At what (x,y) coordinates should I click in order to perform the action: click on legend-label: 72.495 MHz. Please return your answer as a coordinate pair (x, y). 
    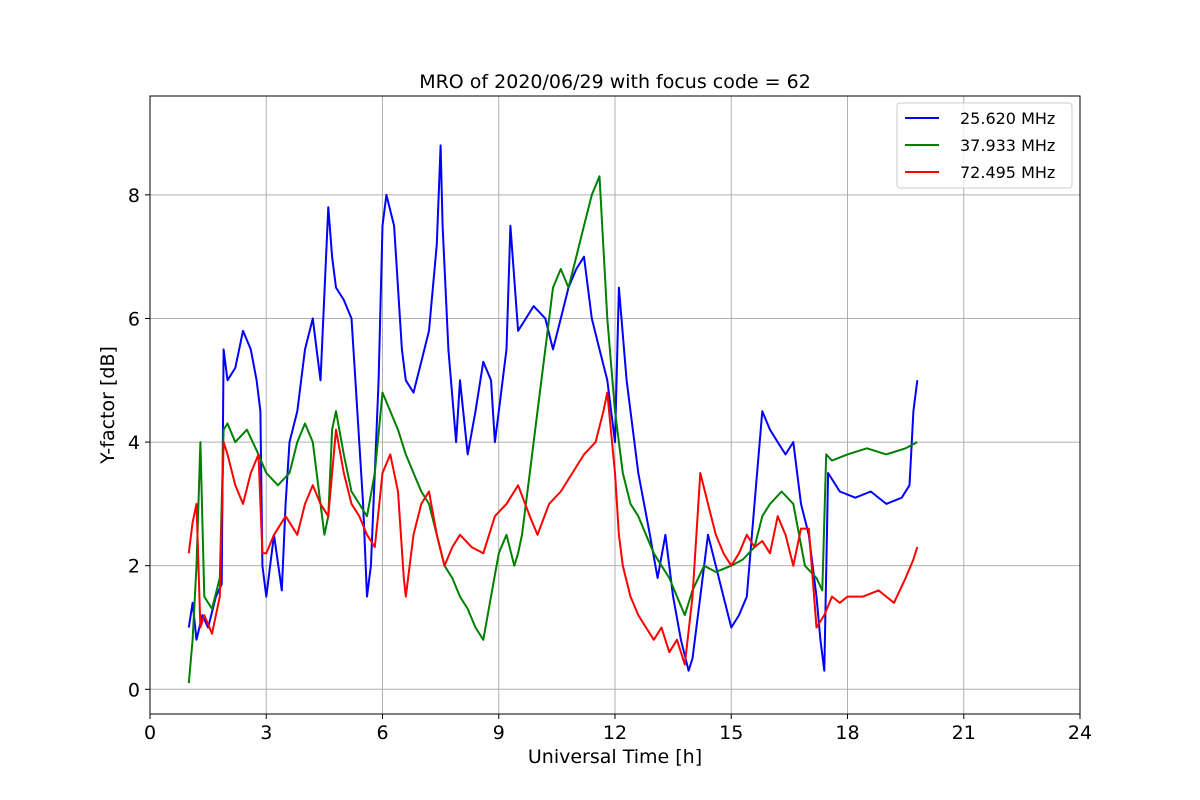
    Looking at the image, I should click on (1007, 172).